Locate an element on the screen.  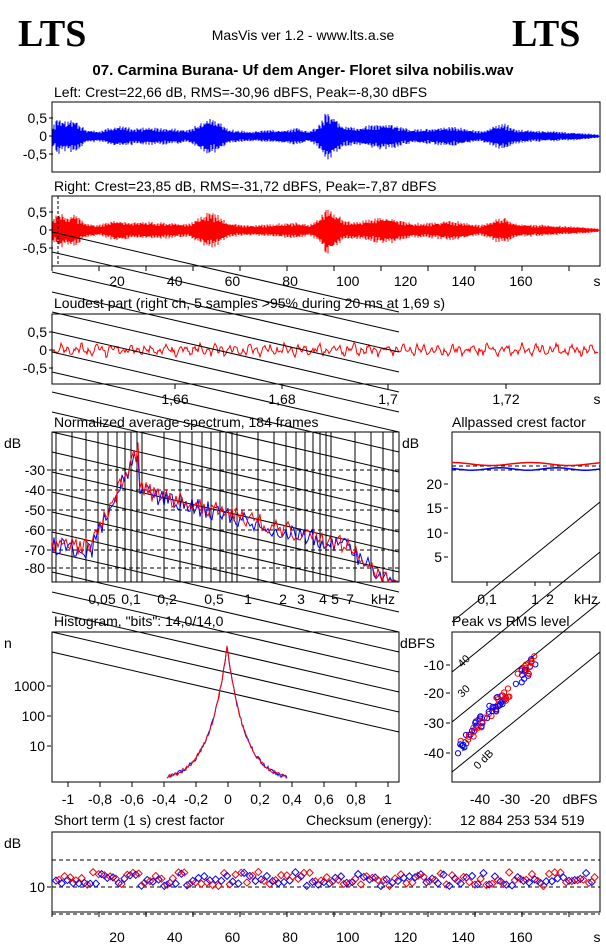
pvr-ytick: -10 is located at coordinates (434, 665).